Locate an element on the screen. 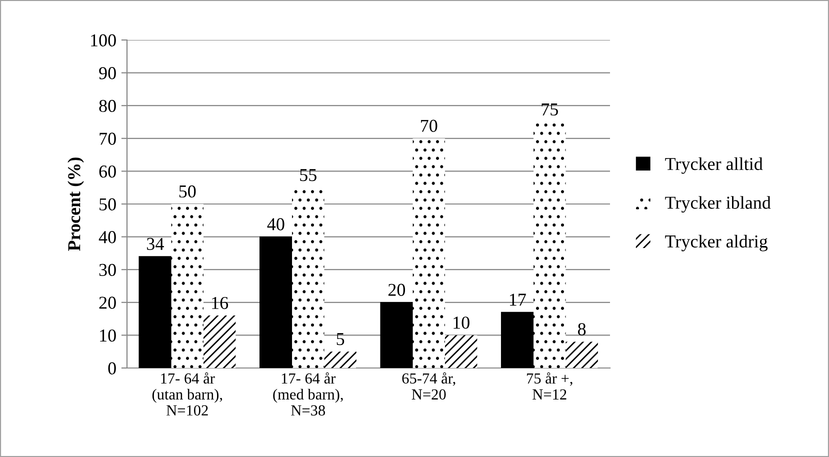 The width and height of the screenshot is (829, 457). data-label: 75 is located at coordinates (550, 110).